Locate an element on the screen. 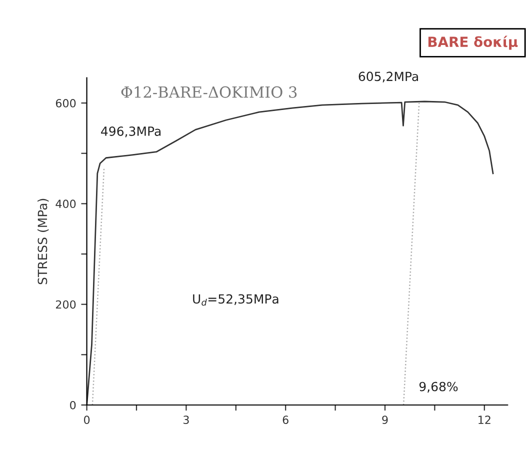 The image size is (526, 450). y-tick-label: 0 is located at coordinates (73, 405).